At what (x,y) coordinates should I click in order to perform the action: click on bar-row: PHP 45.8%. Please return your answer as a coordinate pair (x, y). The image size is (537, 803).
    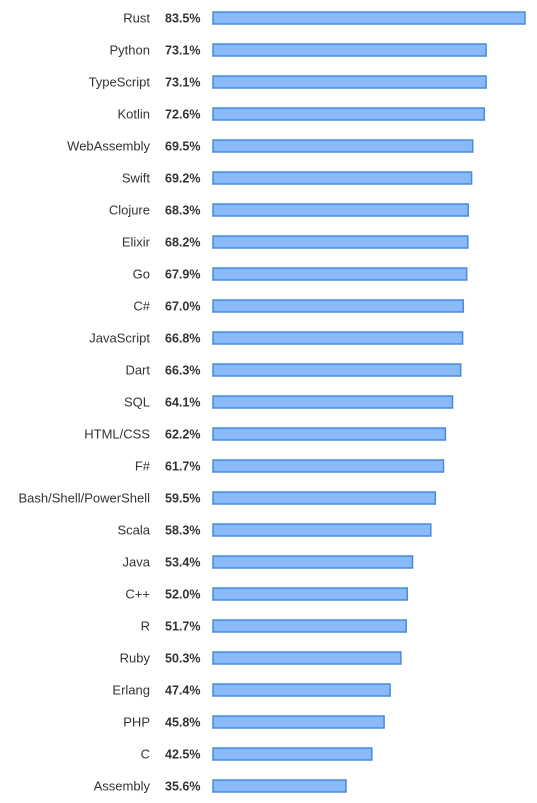
    Looking at the image, I should click on (254, 722).